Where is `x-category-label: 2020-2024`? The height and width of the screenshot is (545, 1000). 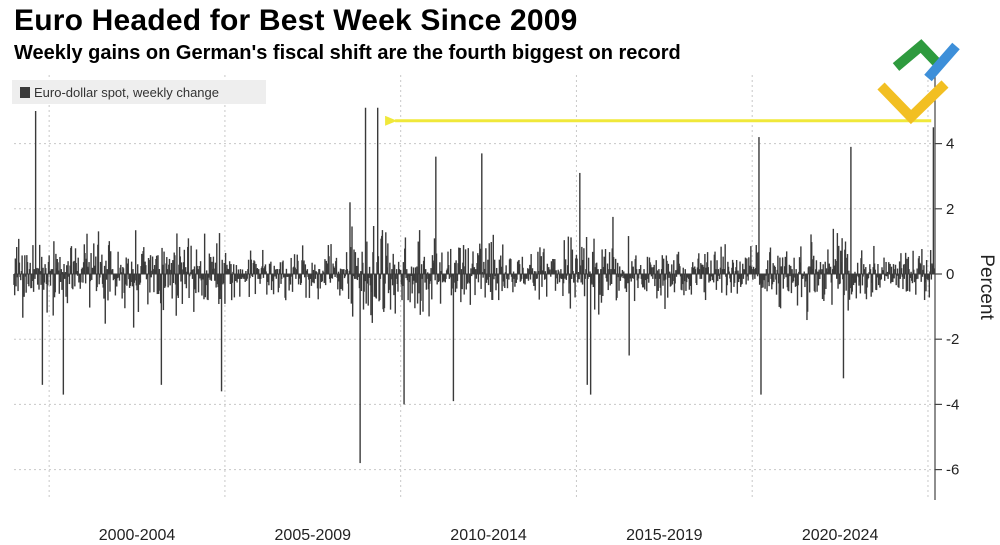
x-category-label: 2020-2024 is located at coordinates (840, 535).